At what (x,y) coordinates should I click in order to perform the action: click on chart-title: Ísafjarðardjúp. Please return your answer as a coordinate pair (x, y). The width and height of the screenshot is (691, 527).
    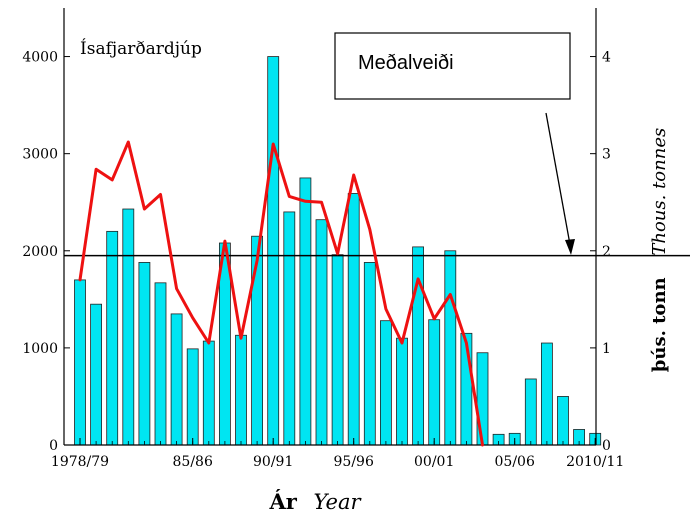
    Looking at the image, I should click on (141, 48).